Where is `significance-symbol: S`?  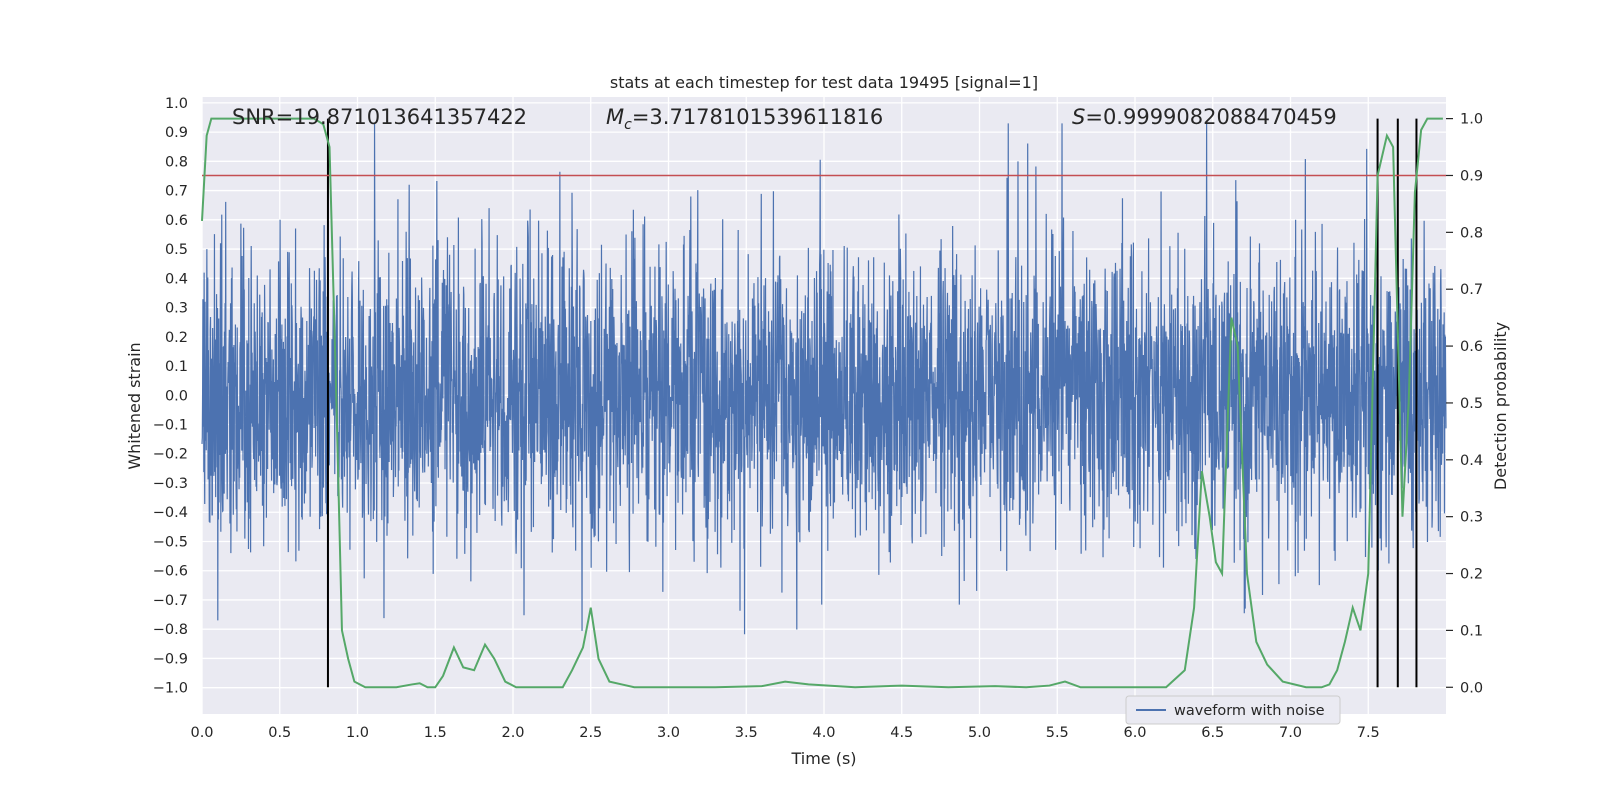
significance-symbol: S is located at coordinates (1078, 117).